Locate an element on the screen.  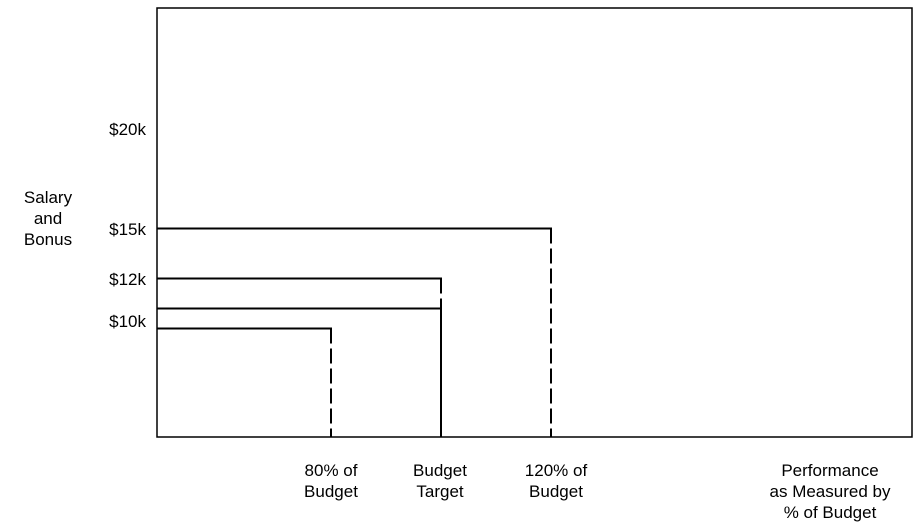
x-tick-label-budget-target-line-2: Target is located at coordinates (440, 491).